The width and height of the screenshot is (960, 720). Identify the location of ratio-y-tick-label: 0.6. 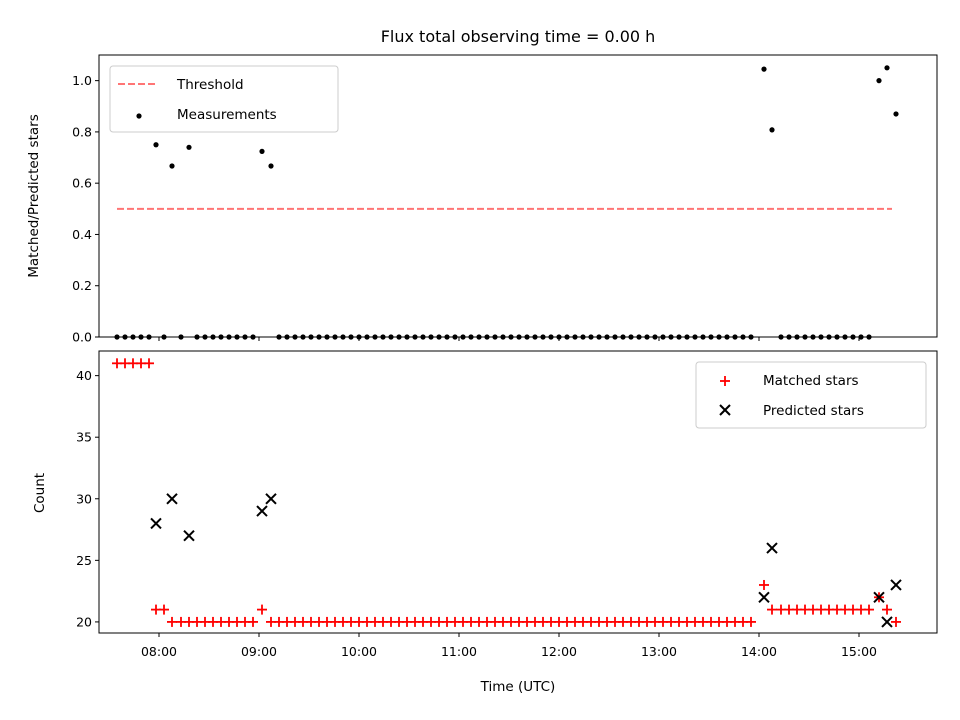
(82, 183).